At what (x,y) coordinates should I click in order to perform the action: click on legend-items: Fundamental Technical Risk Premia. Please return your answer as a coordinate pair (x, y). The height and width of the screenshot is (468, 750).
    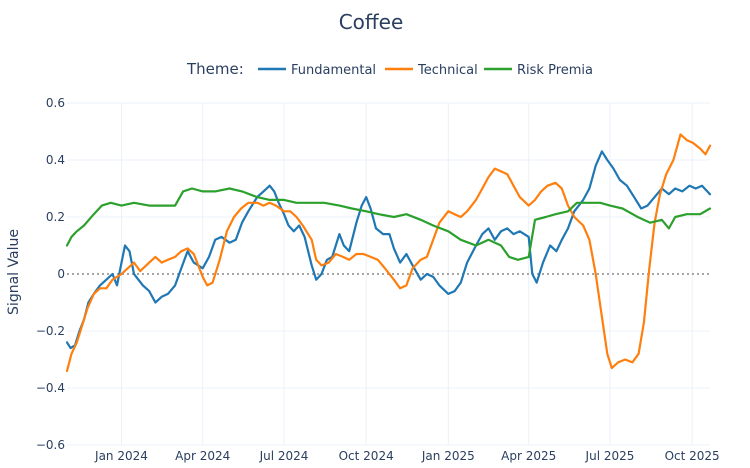
    Looking at the image, I should click on (425, 70).